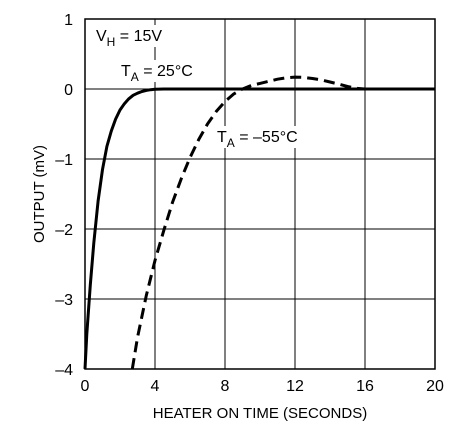 This screenshot has width=460, height=425. Describe the element at coordinates (39, 194) in the screenshot. I see `y-axis-label: OUTPUT (mV)` at that location.